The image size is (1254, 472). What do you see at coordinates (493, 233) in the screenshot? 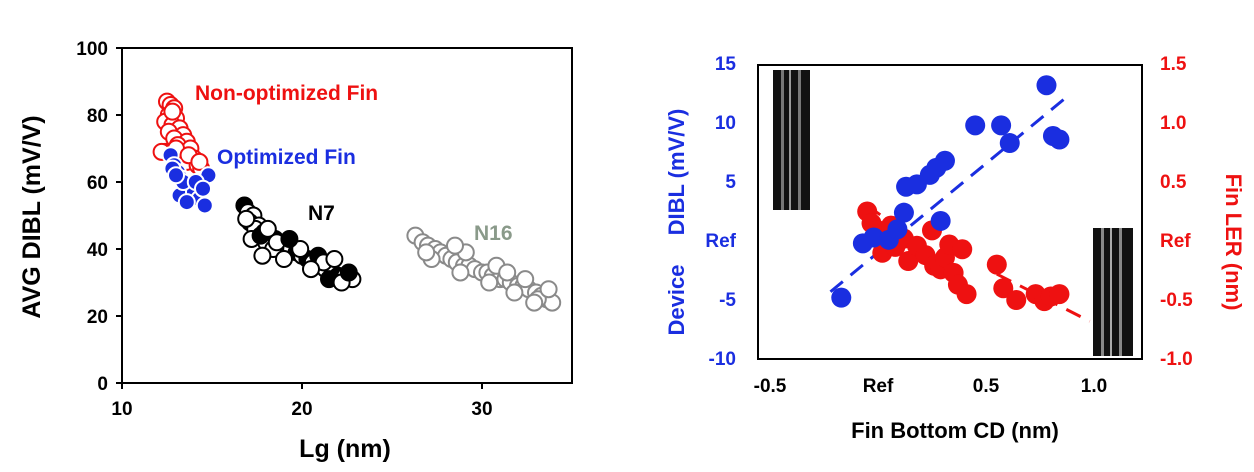
I see `annot-n16: N16` at bounding box center [493, 233].